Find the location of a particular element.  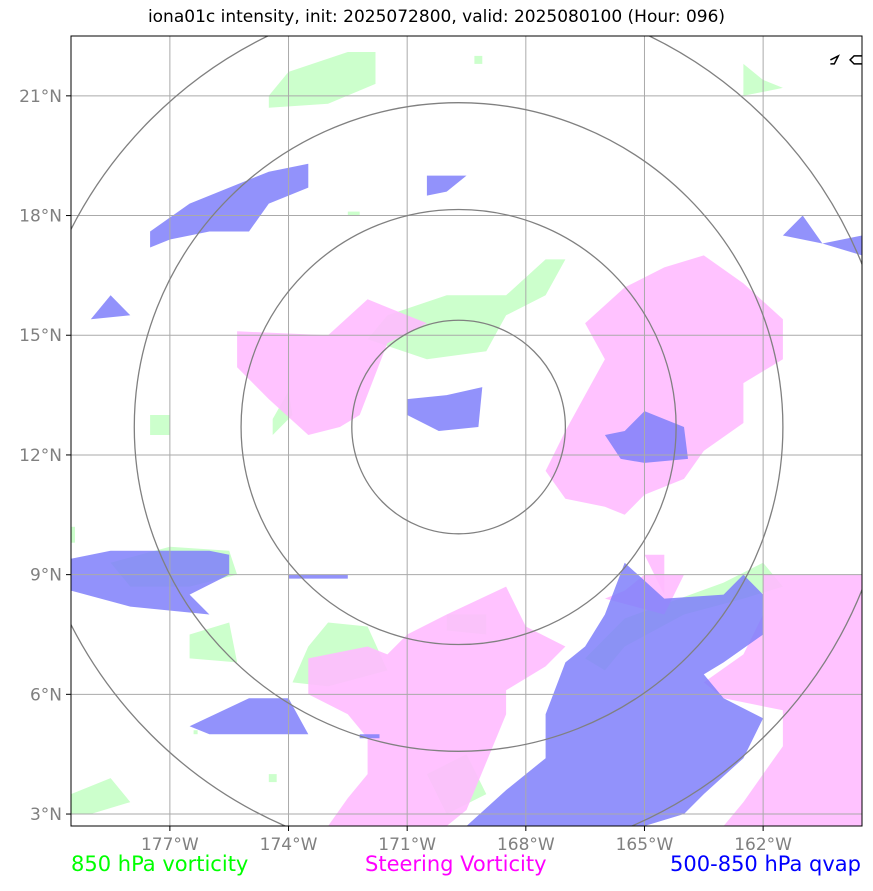

y-tick-label: 6°N is located at coordinates (46, 695).